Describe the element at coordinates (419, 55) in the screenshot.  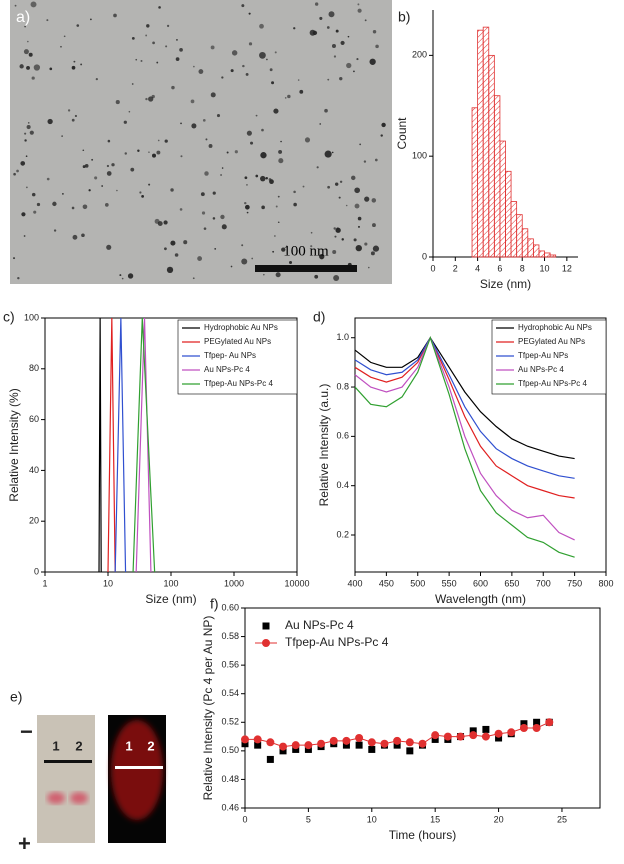
I see `y-tick-label: 200` at that location.